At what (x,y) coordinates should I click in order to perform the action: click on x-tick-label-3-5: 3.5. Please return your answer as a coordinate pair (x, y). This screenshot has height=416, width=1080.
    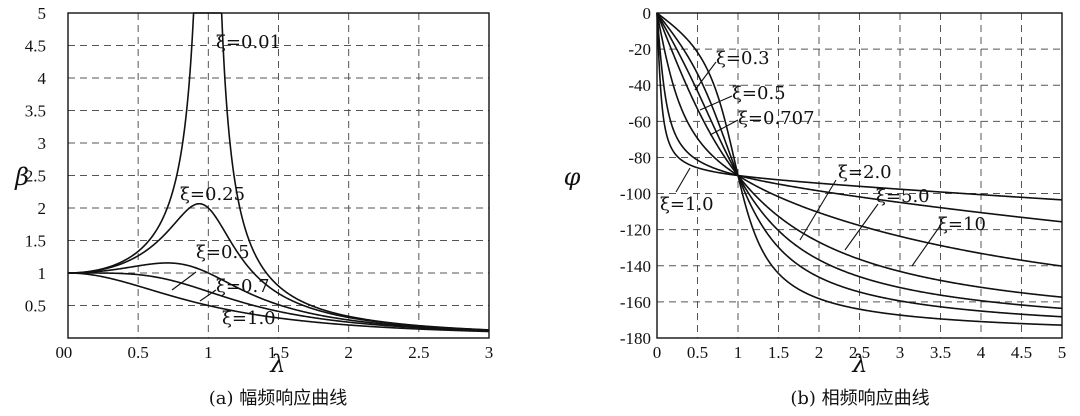
    Looking at the image, I should click on (940, 352).